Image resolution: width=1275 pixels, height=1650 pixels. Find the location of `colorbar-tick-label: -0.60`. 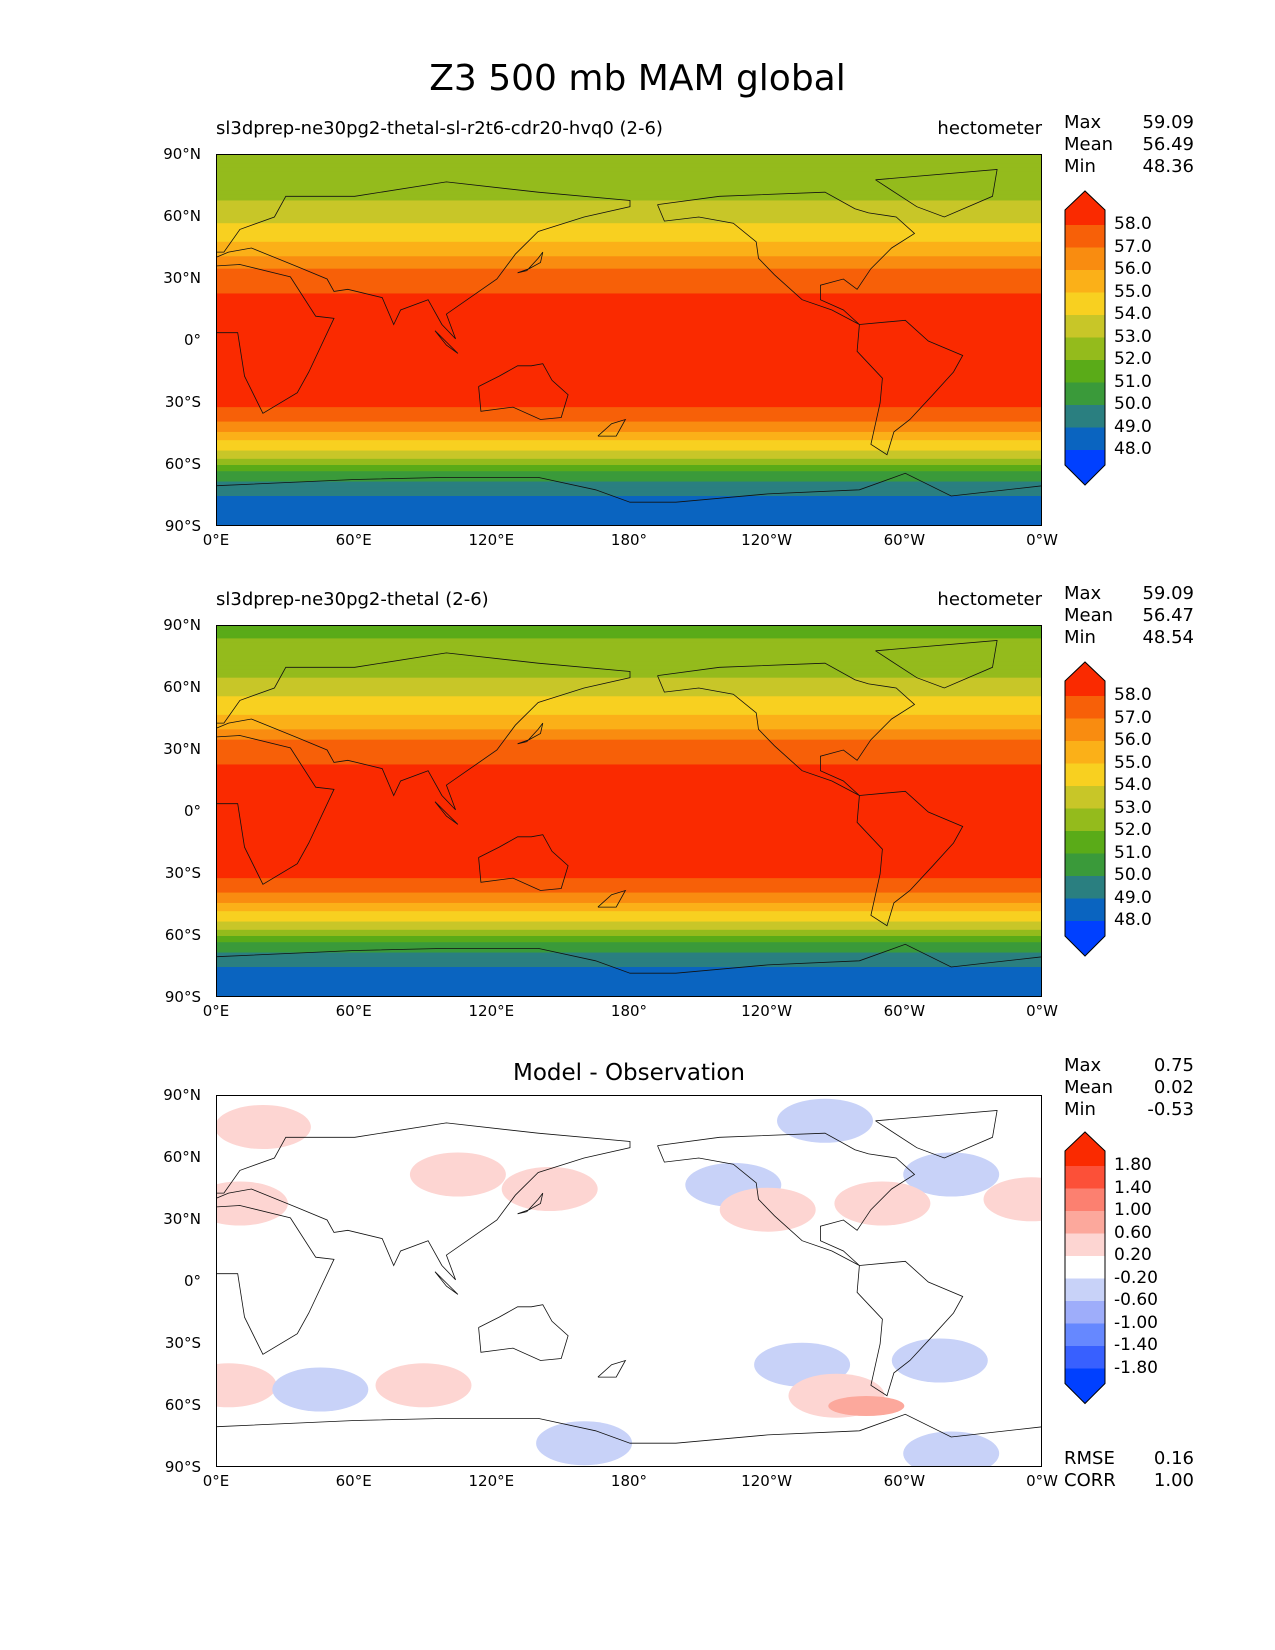

colorbar-tick-label: -0.60 is located at coordinates (1136, 1300).